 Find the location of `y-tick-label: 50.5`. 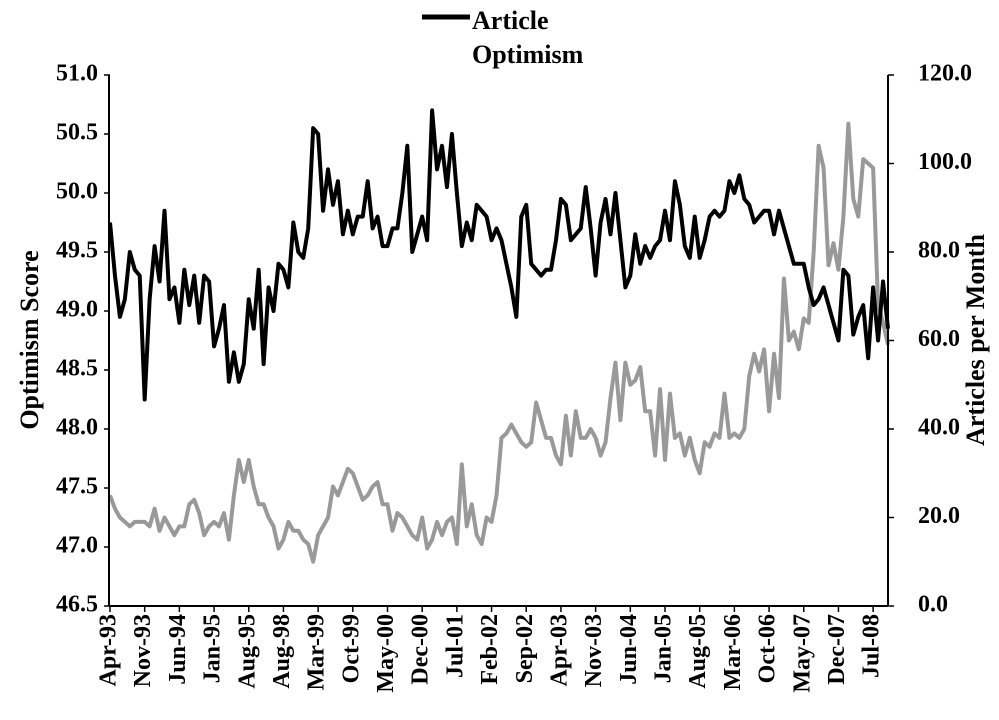

y-tick-label: 50.5 is located at coordinates (77, 133).